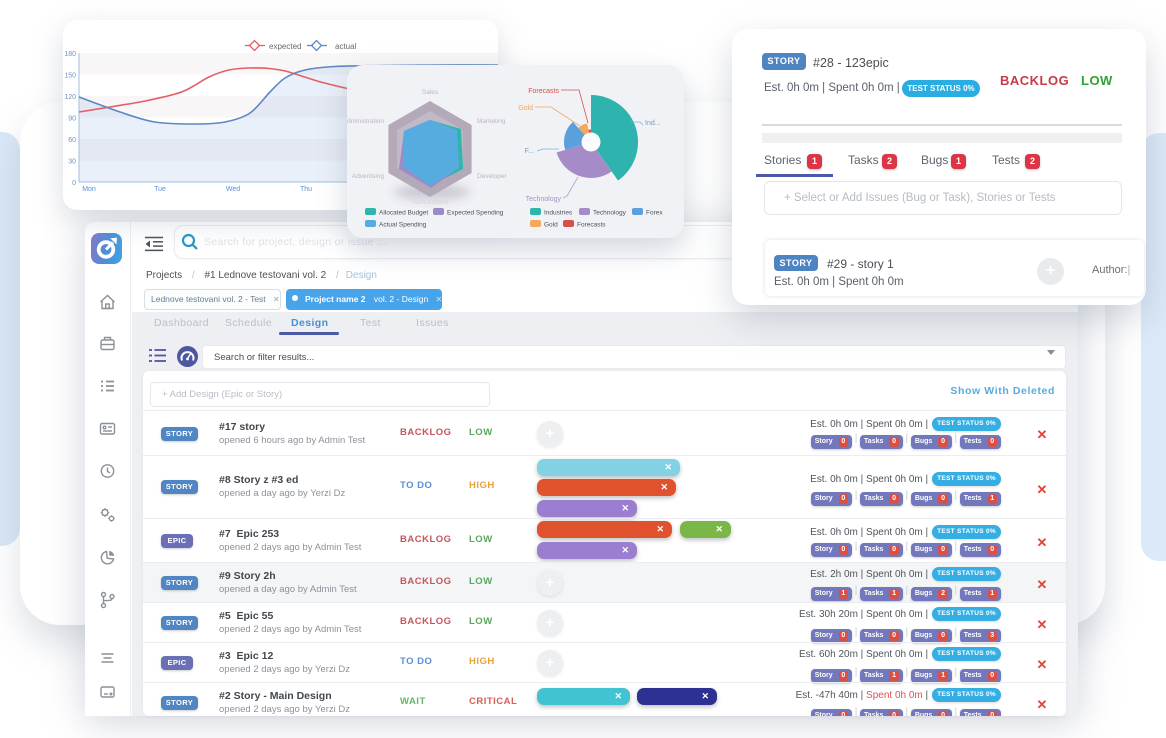  I want to click on svg-text: Allocated Budget, so click(403, 213).